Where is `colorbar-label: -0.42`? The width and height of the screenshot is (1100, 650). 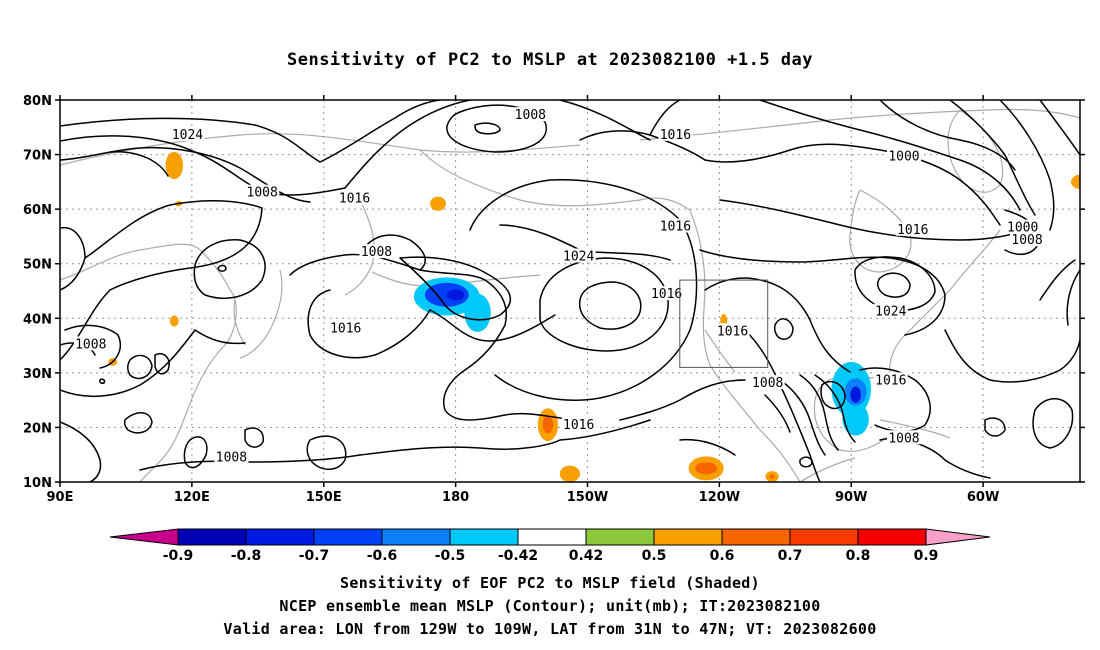
colorbar-label: -0.42 is located at coordinates (518, 556).